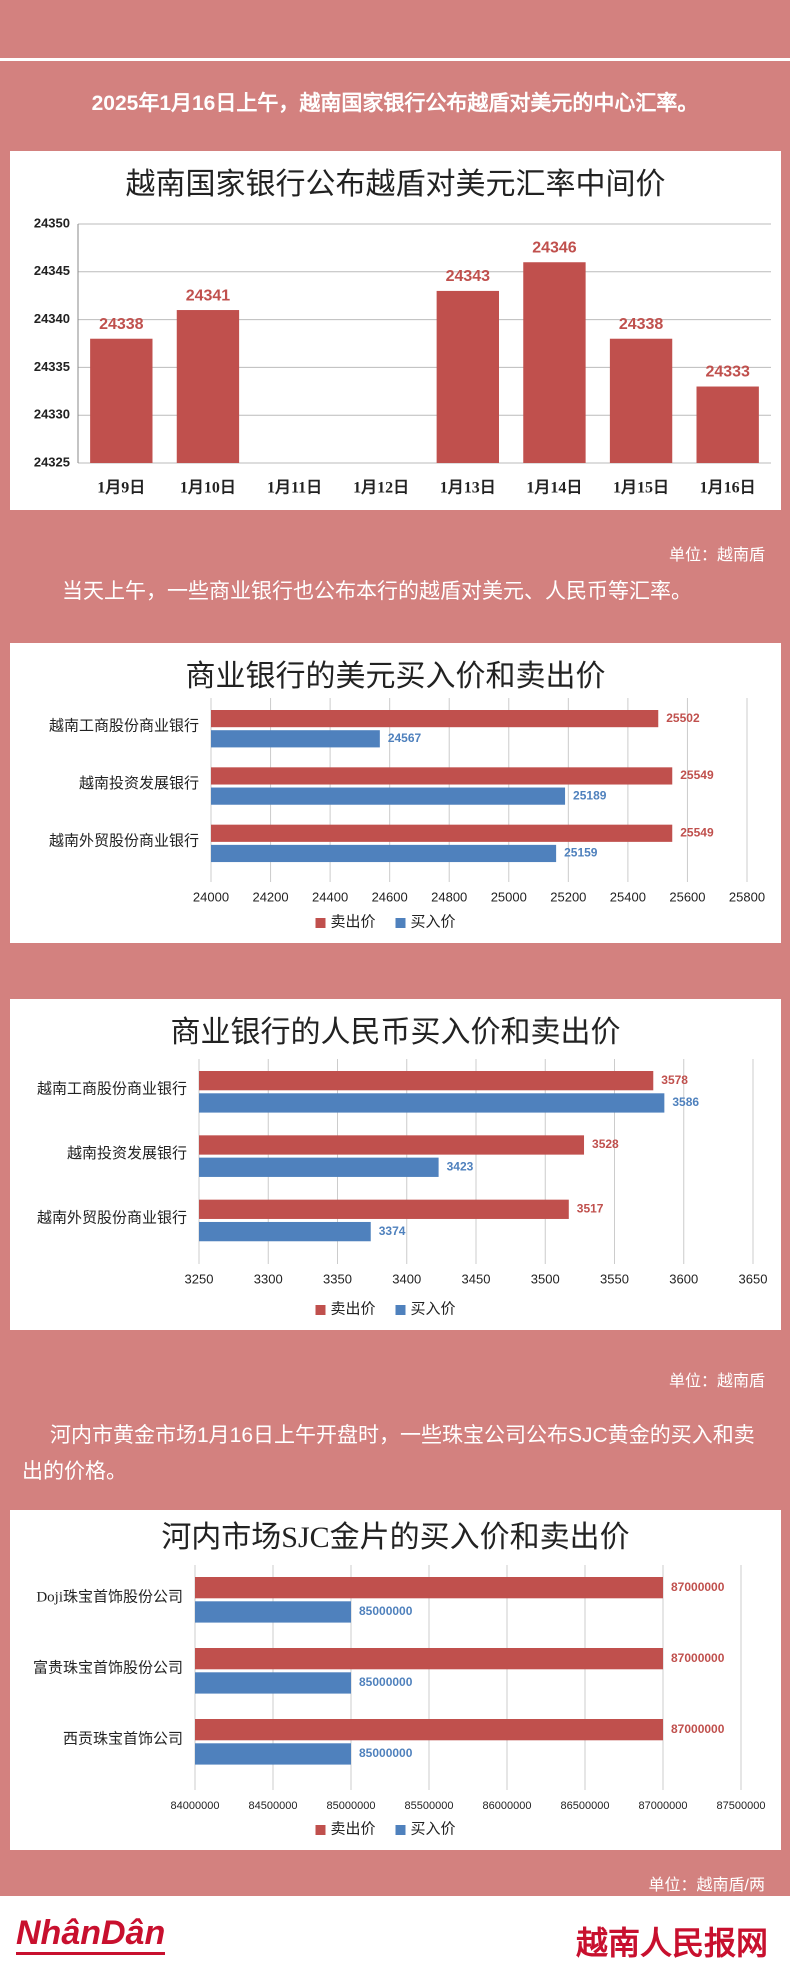 The width and height of the screenshot is (790, 1975). Describe the element at coordinates (614, 1278) in the screenshot. I see `x-tick-label: 3550` at that location.